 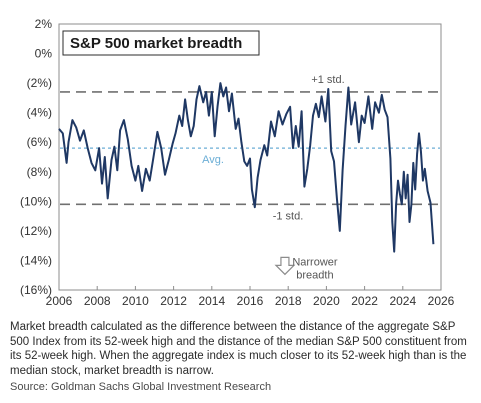 What do you see at coordinates (44, 54) in the screenshot?
I see `y-tick-label: 0%` at bounding box center [44, 54].